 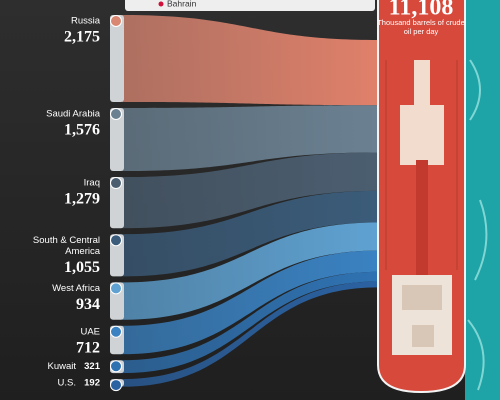 I want to click on sea, so click(x=482, y=200).